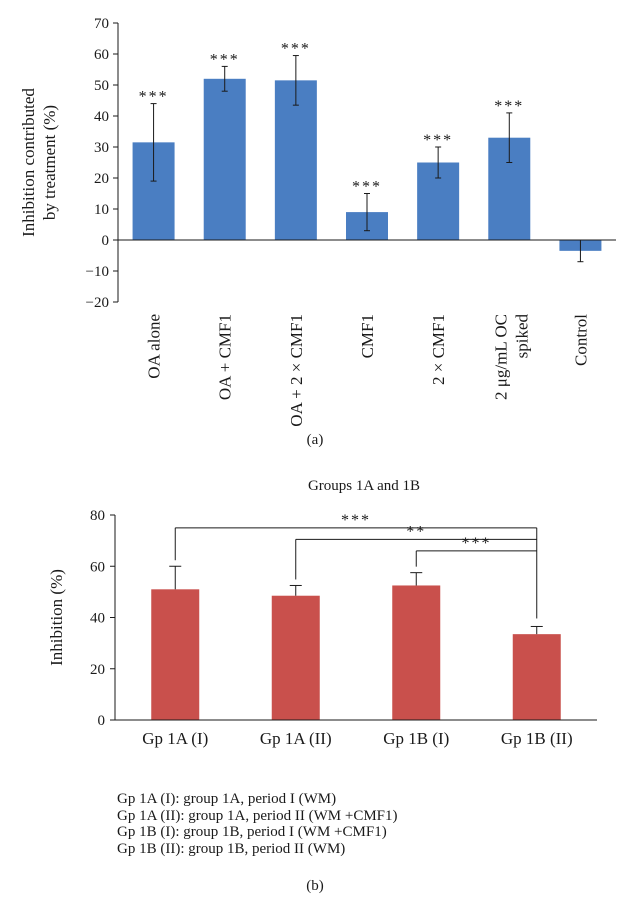 This screenshot has width=630, height=917. What do you see at coordinates (252, 832) in the screenshot?
I see `legend-line: Gp 1B (I): group 1B, period I (WM +CMF1)` at bounding box center [252, 832].